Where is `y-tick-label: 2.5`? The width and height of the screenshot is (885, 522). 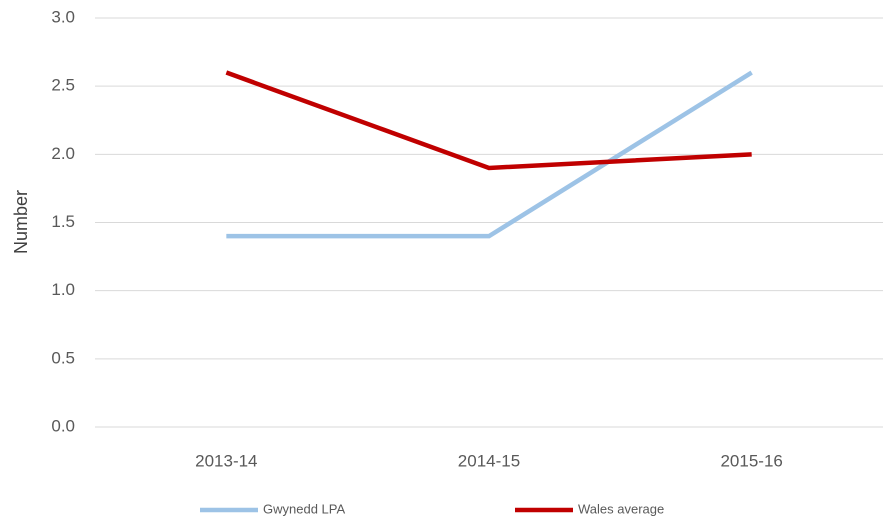 y-tick-label: 2.5 is located at coordinates (63, 85).